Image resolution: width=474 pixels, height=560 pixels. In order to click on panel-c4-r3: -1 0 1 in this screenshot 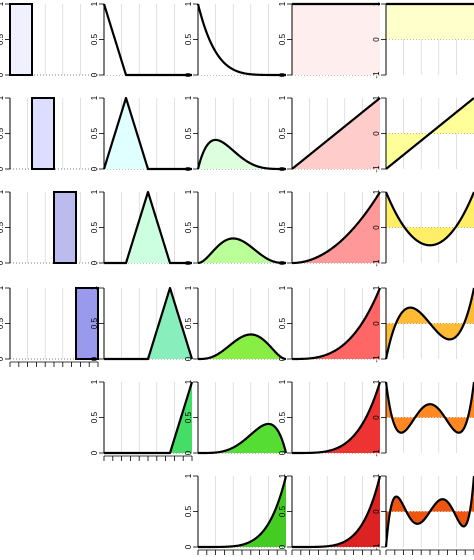, I will do `click(423, 324)`.